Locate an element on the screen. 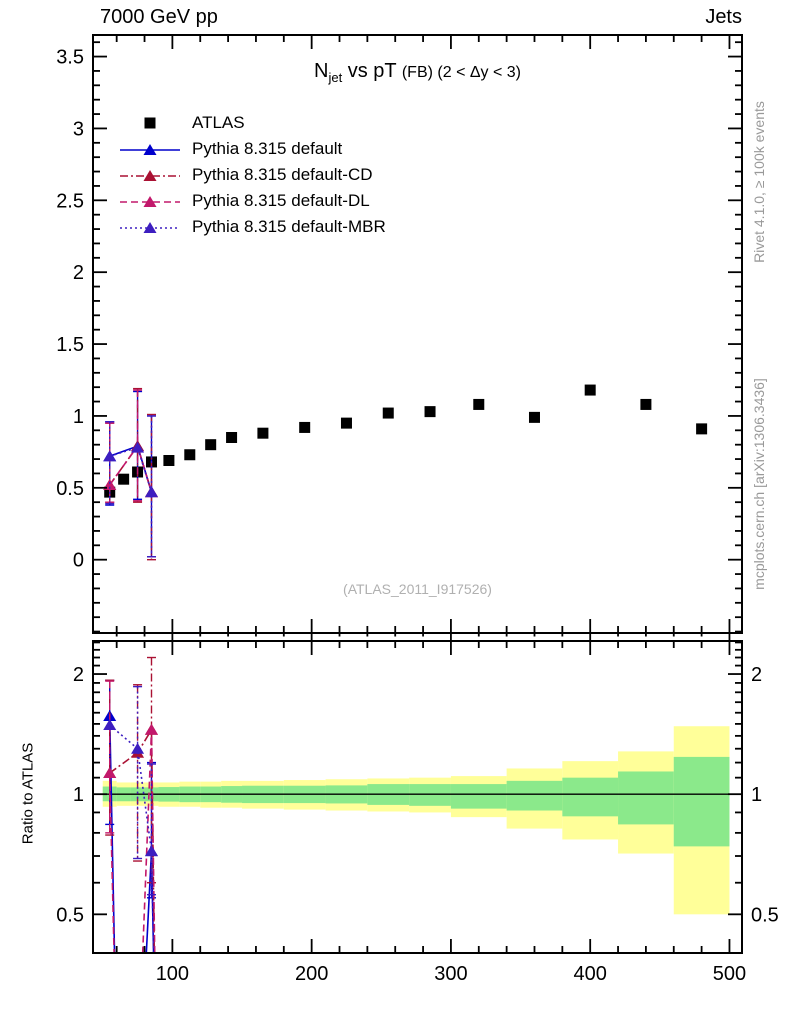 The width and height of the screenshot is (786, 1024). legend-item-atlas: ATLAS is located at coordinates (252, 123).